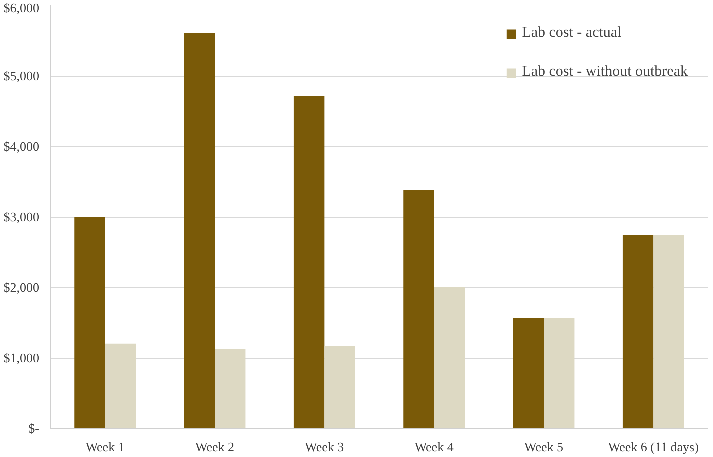 This screenshot has height=457, width=713. I want to click on legend-label: Lab cost - without outbreak, so click(605, 72).